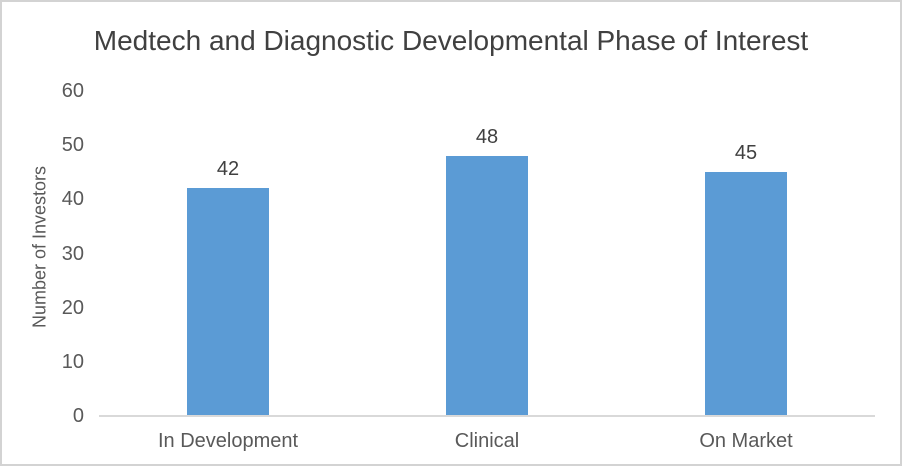 The width and height of the screenshot is (902, 466). I want to click on x-category-label: Clinical, so click(487, 441).